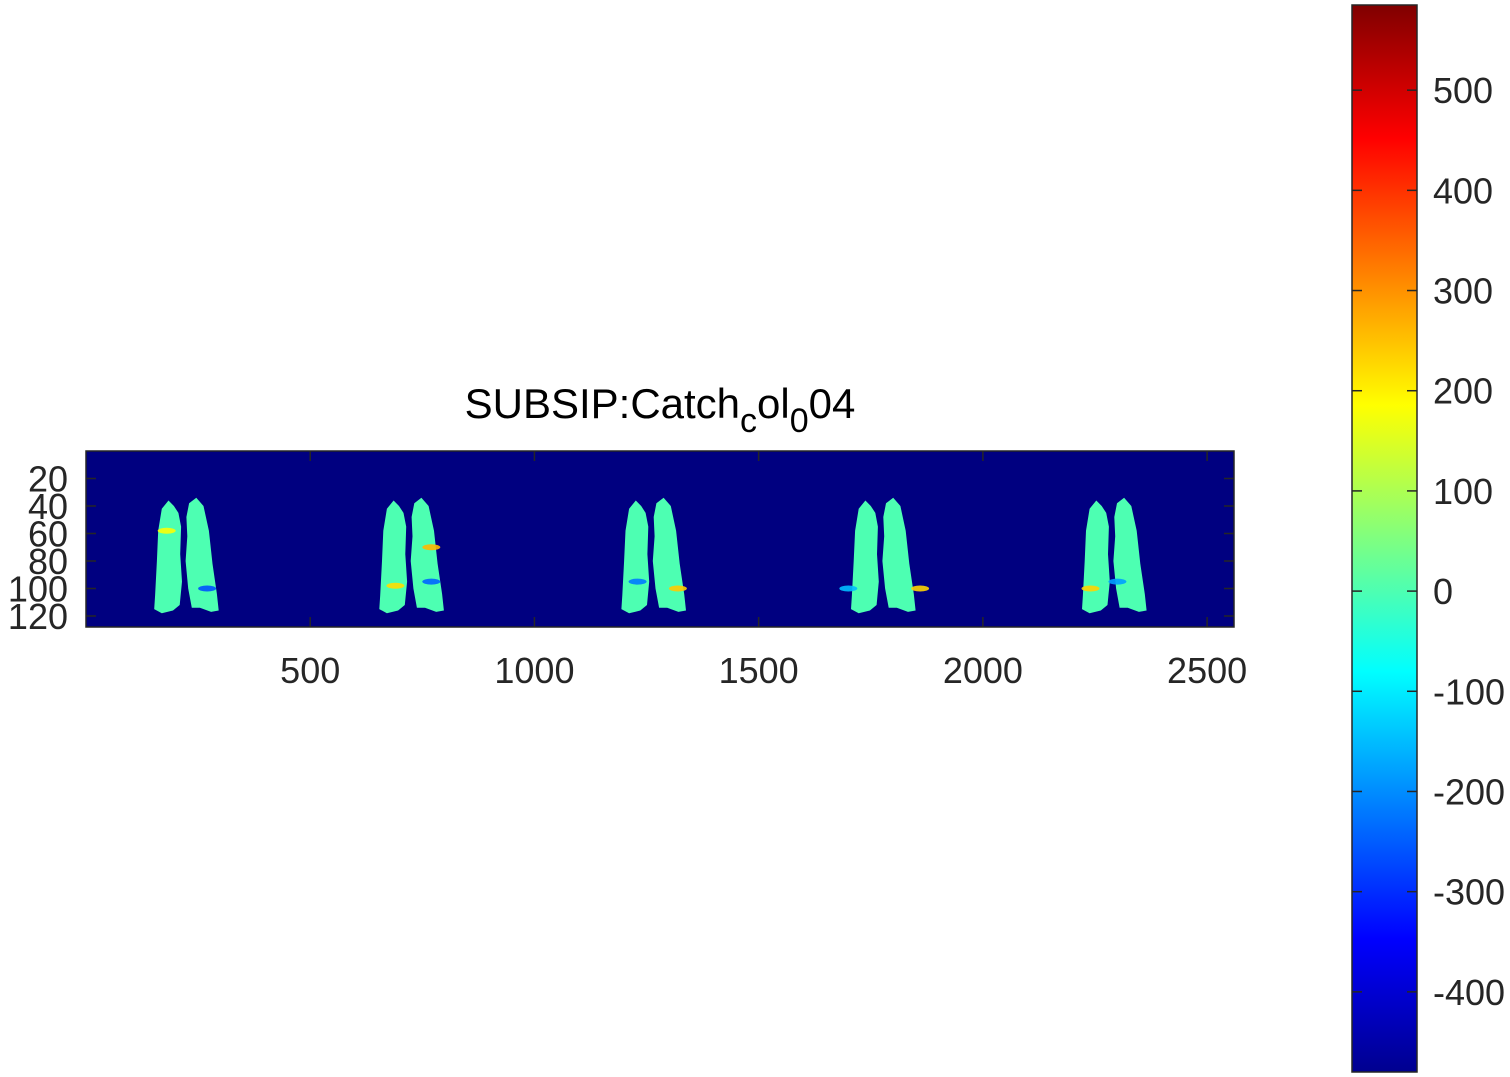  Describe the element at coordinates (1443, 591) in the screenshot. I see `colorbar-tick-label: 0` at that location.